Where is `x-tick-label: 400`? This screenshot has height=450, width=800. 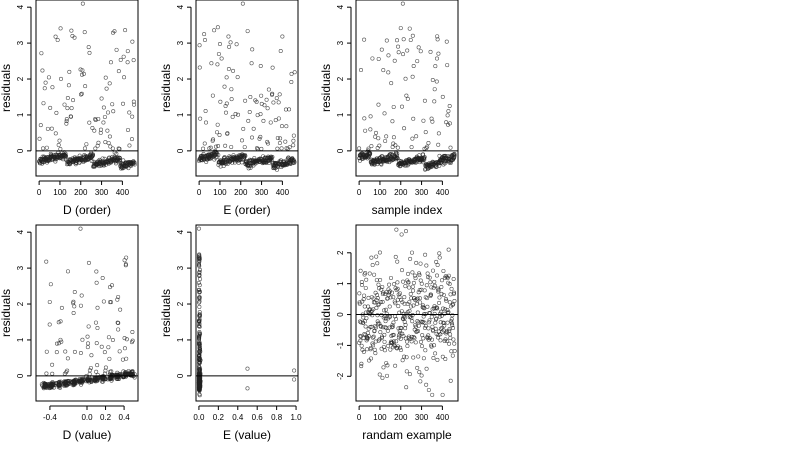
x-tick-label: 400 is located at coordinates (123, 192).